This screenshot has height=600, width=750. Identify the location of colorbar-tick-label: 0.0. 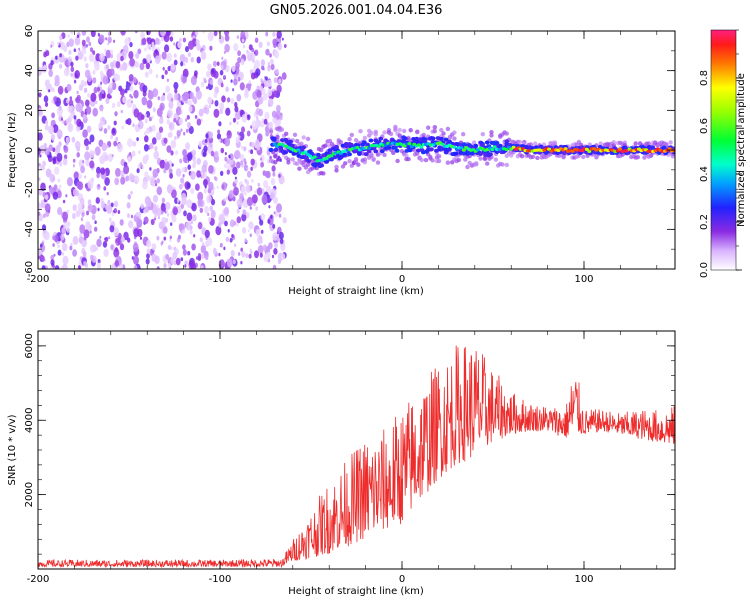
(704, 270).